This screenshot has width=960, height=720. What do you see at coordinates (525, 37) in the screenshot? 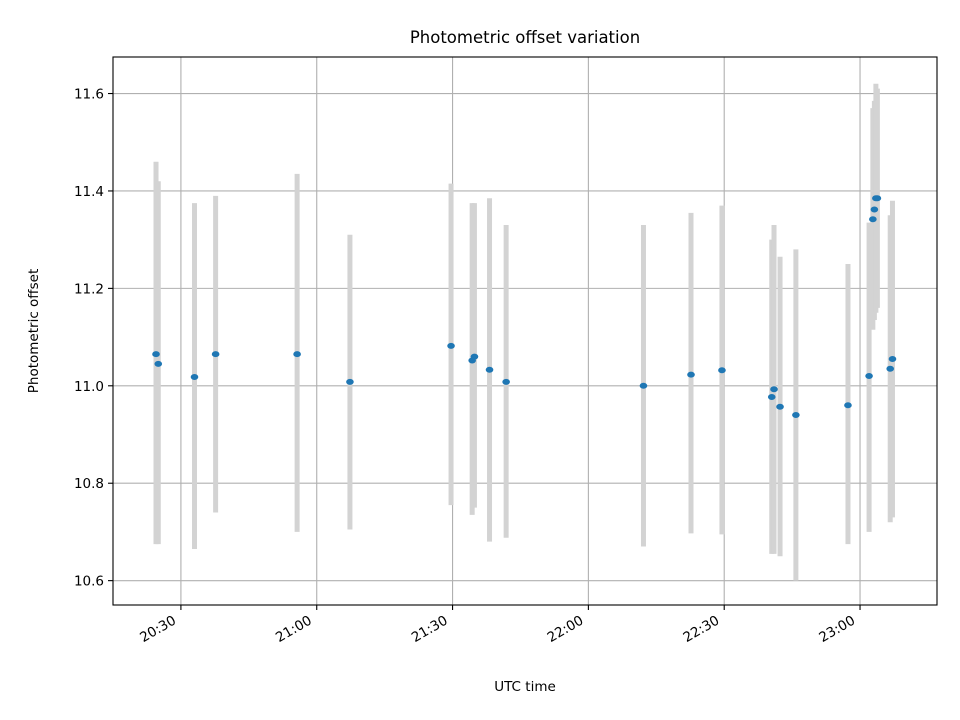
I see `chart-title: Photometric offset variation` at bounding box center [525, 37].